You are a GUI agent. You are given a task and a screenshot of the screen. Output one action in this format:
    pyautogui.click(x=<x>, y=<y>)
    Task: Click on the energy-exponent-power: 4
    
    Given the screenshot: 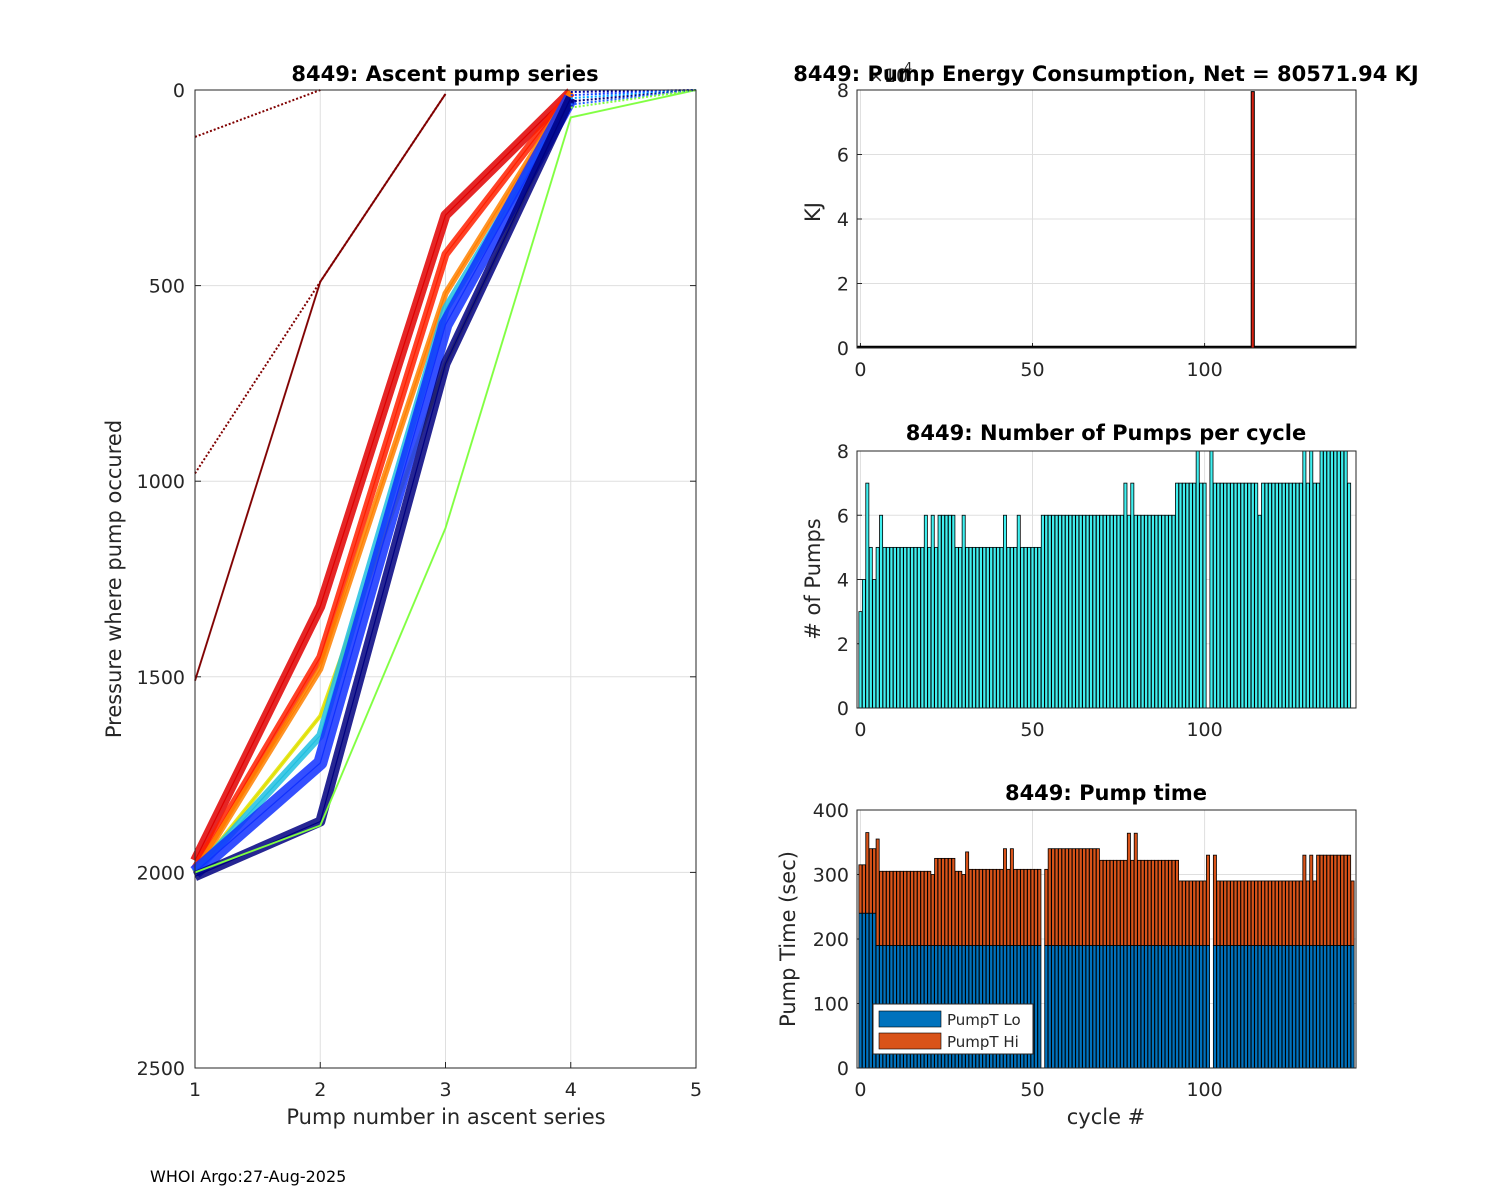 What is the action you would take?
    pyautogui.click(x=908, y=68)
    